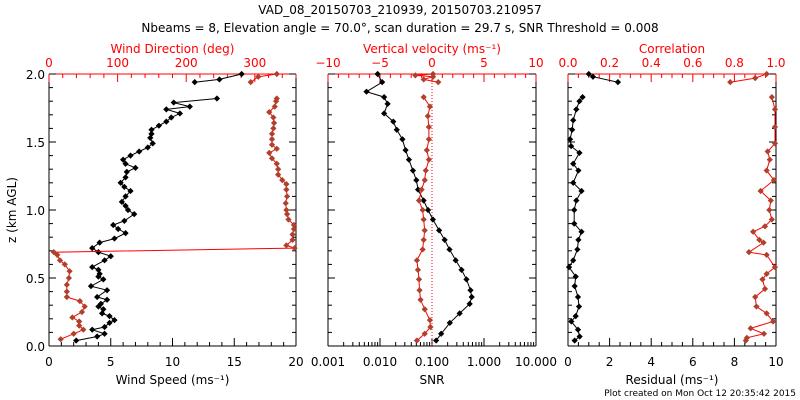 This screenshot has width=800, height=400. What do you see at coordinates (432, 380) in the screenshot?
I see `x-axis-label: SNR` at bounding box center [432, 380].